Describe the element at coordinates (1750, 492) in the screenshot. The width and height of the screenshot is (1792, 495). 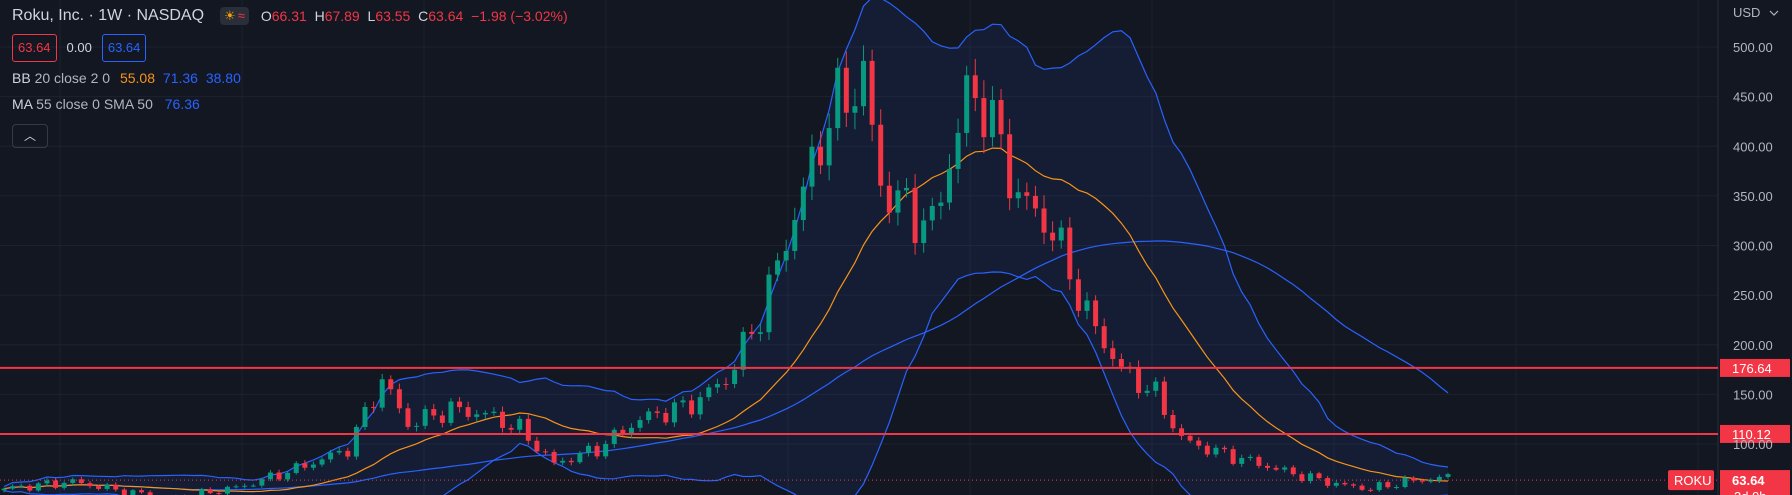
I see `countdown-label: 3d 9h` at that location.